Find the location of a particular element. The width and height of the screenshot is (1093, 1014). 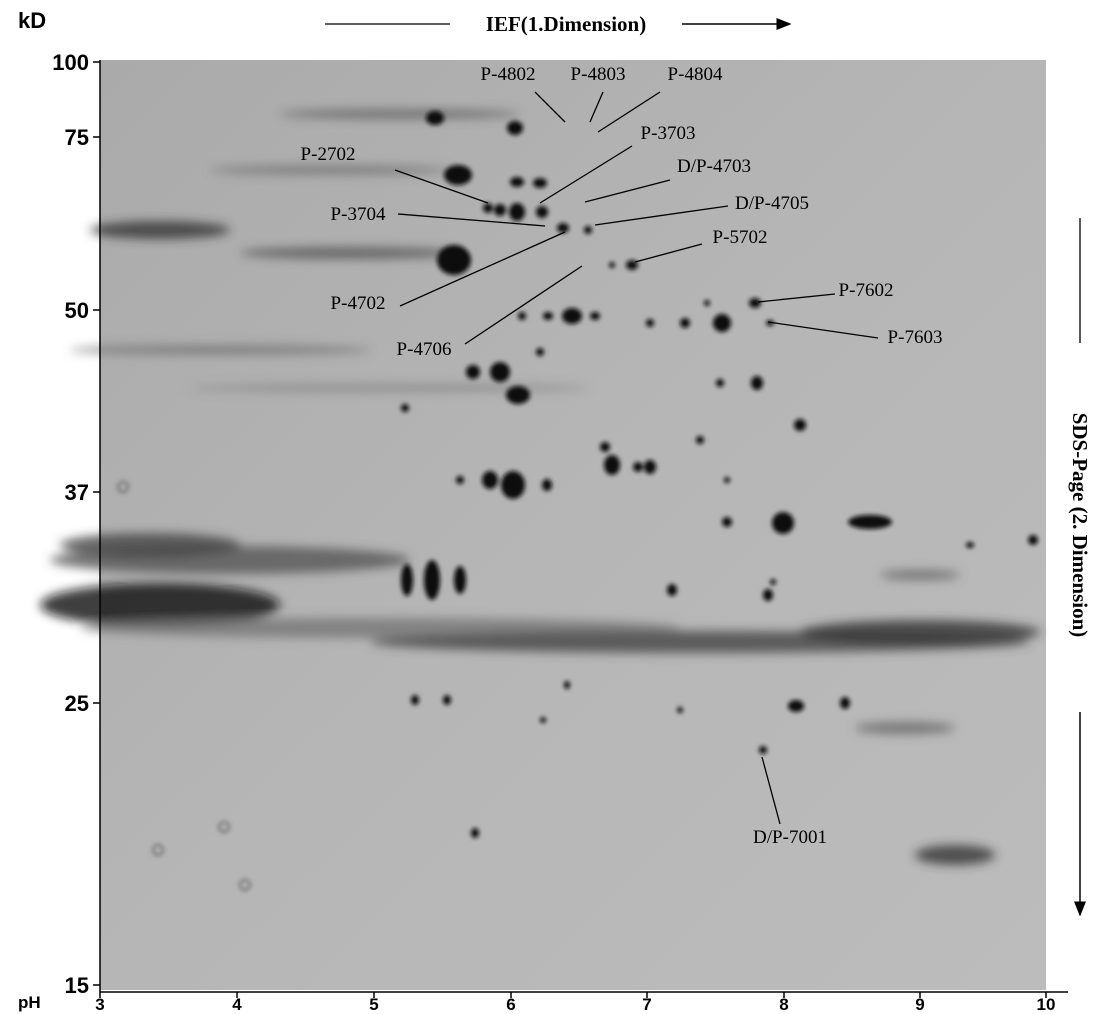

x-tick-label: 10 is located at coordinates (1046, 1004).